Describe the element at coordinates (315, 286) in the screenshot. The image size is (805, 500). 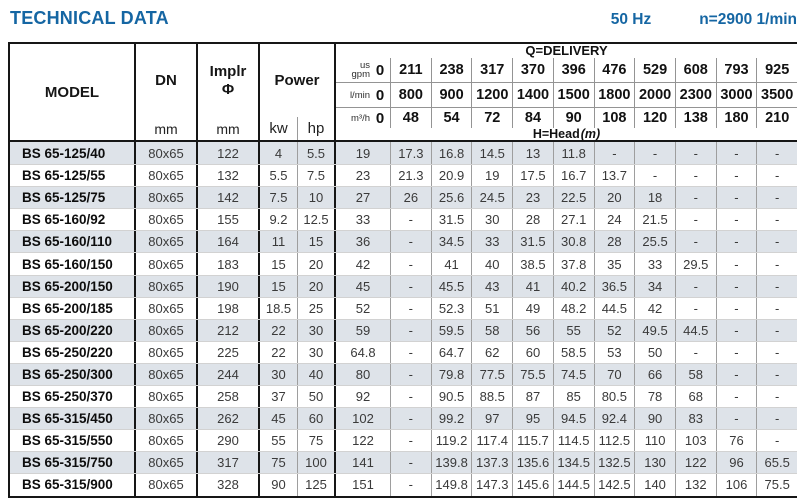
I see `hp-cell: 20` at that location.